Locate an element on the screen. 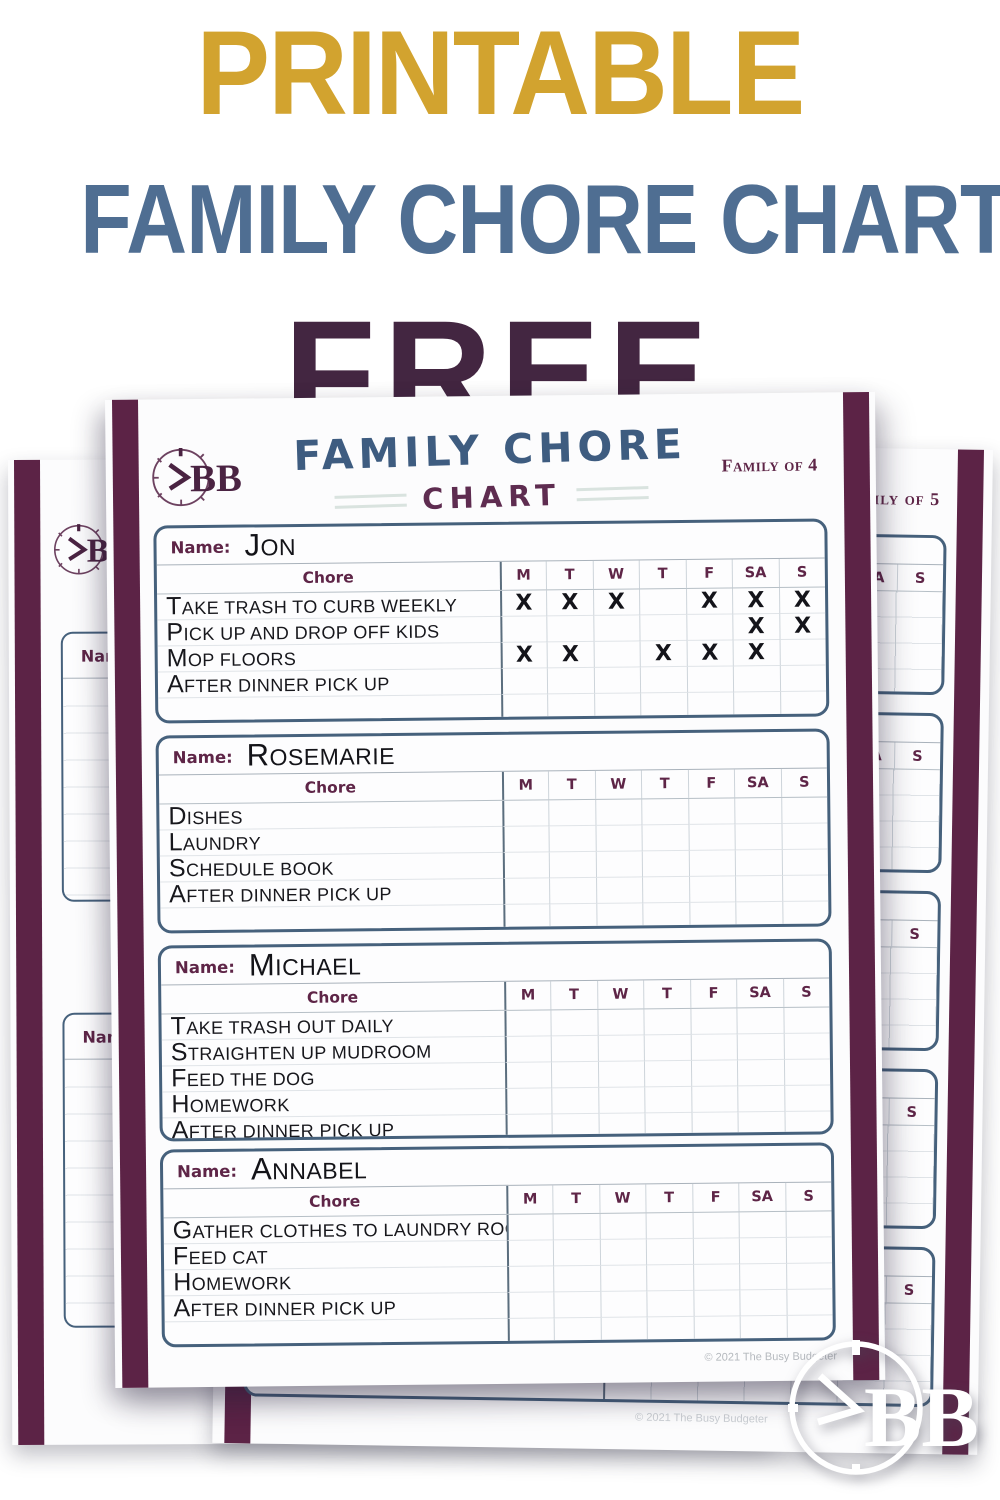 This screenshot has height=1500, width=1000. chore-column-head: Chore is located at coordinates (328, 577).